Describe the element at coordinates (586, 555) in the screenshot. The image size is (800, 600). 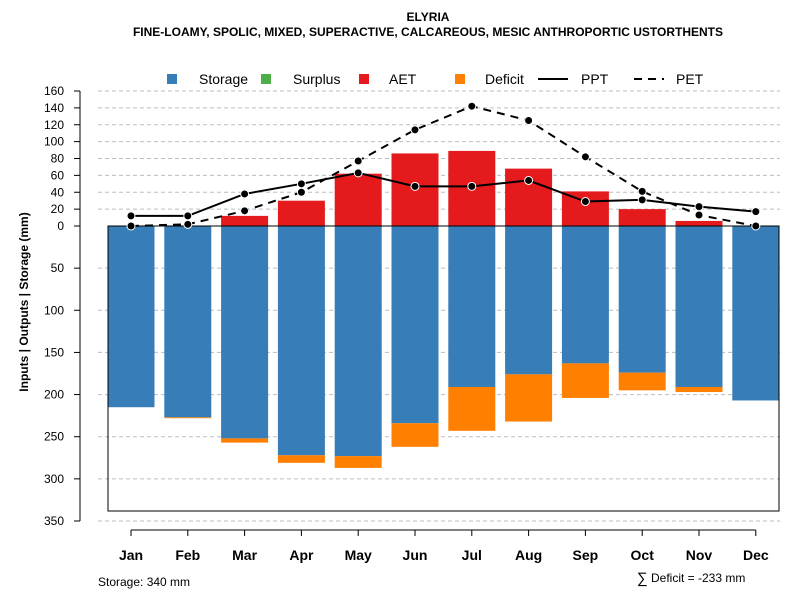
I see `x-tick-label: Sep` at that location.